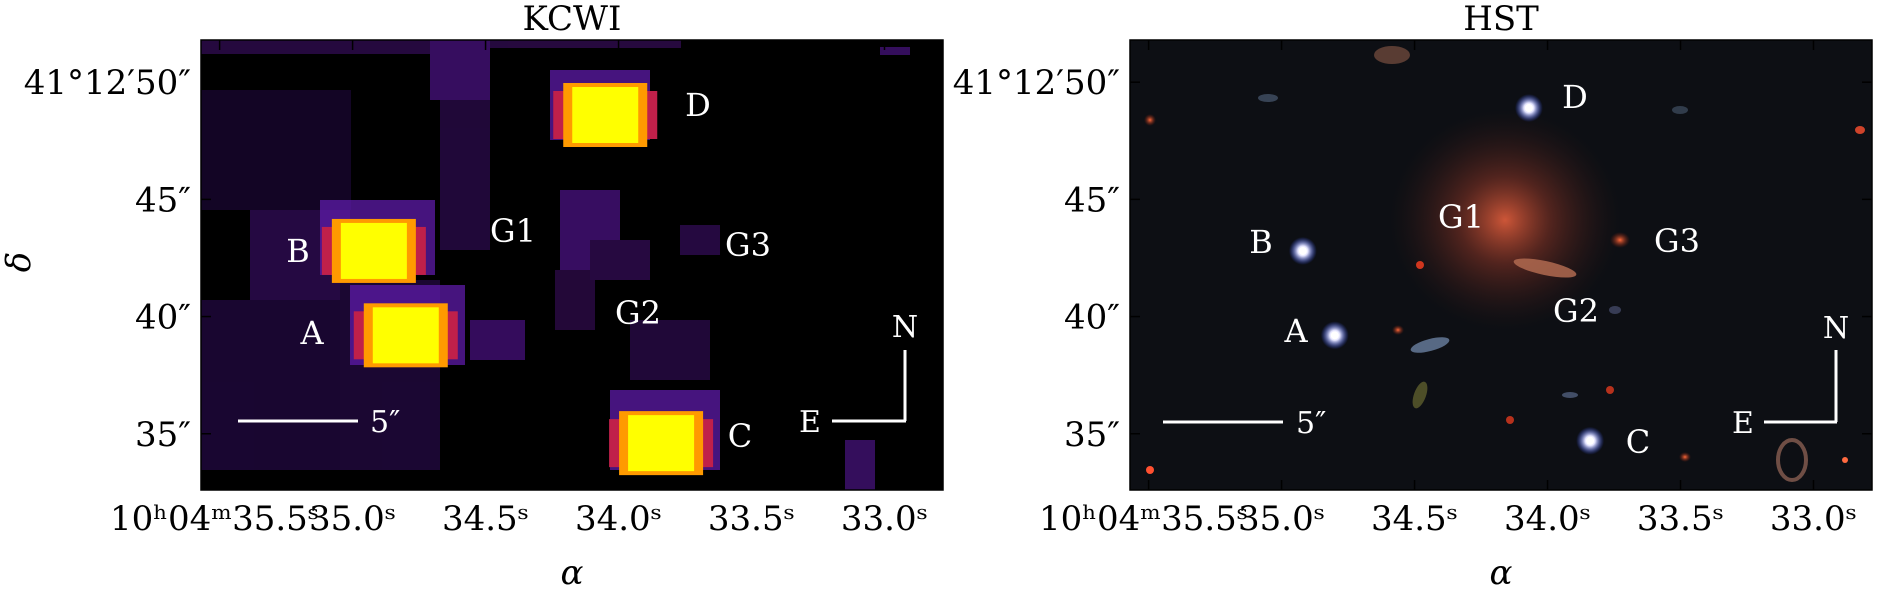  Describe the element at coordinates (698, 105) in the screenshot. I see `kcwi-label-d: D` at that location.